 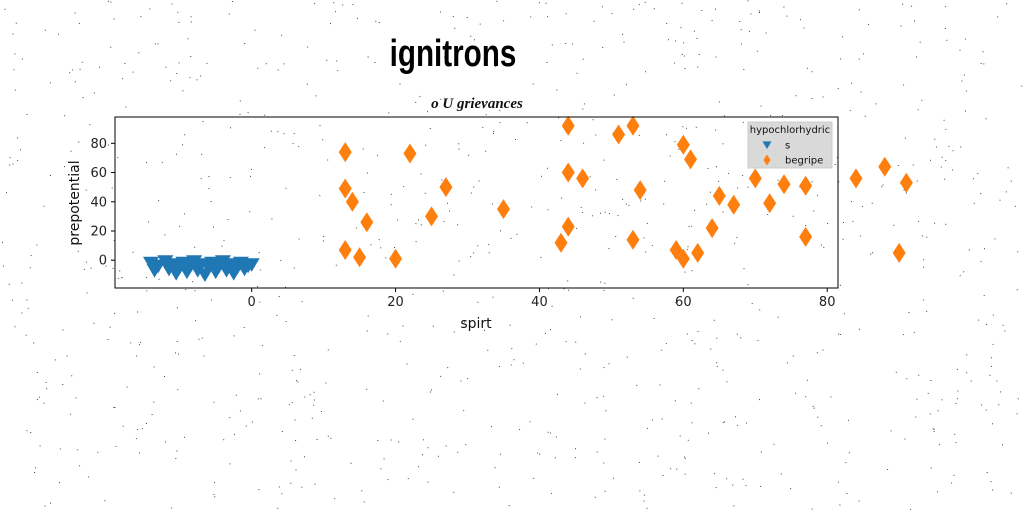 What do you see at coordinates (804, 161) in the screenshot?
I see `legend-label-begripe: begripe` at bounding box center [804, 161].